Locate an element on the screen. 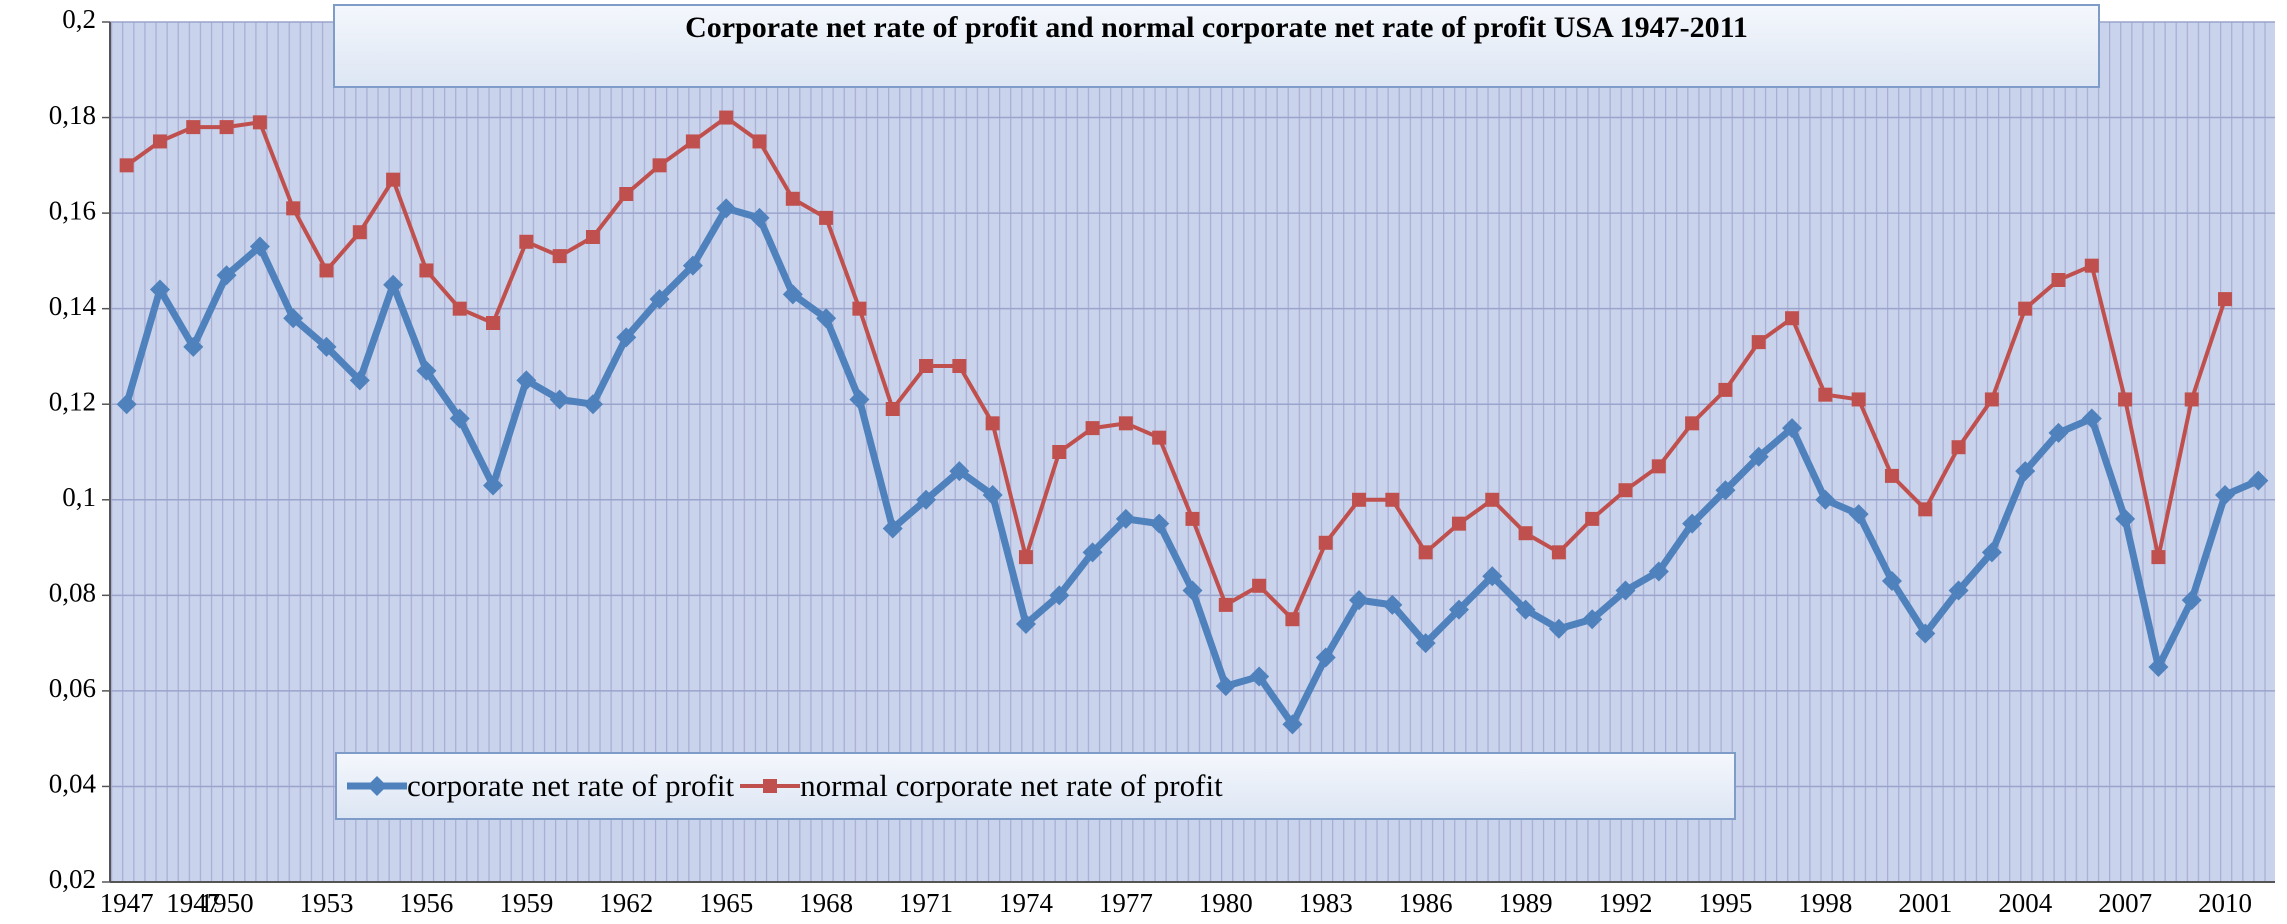 The image size is (2287, 924). legend-item: corporate net rate of profit is located at coordinates (540, 786).